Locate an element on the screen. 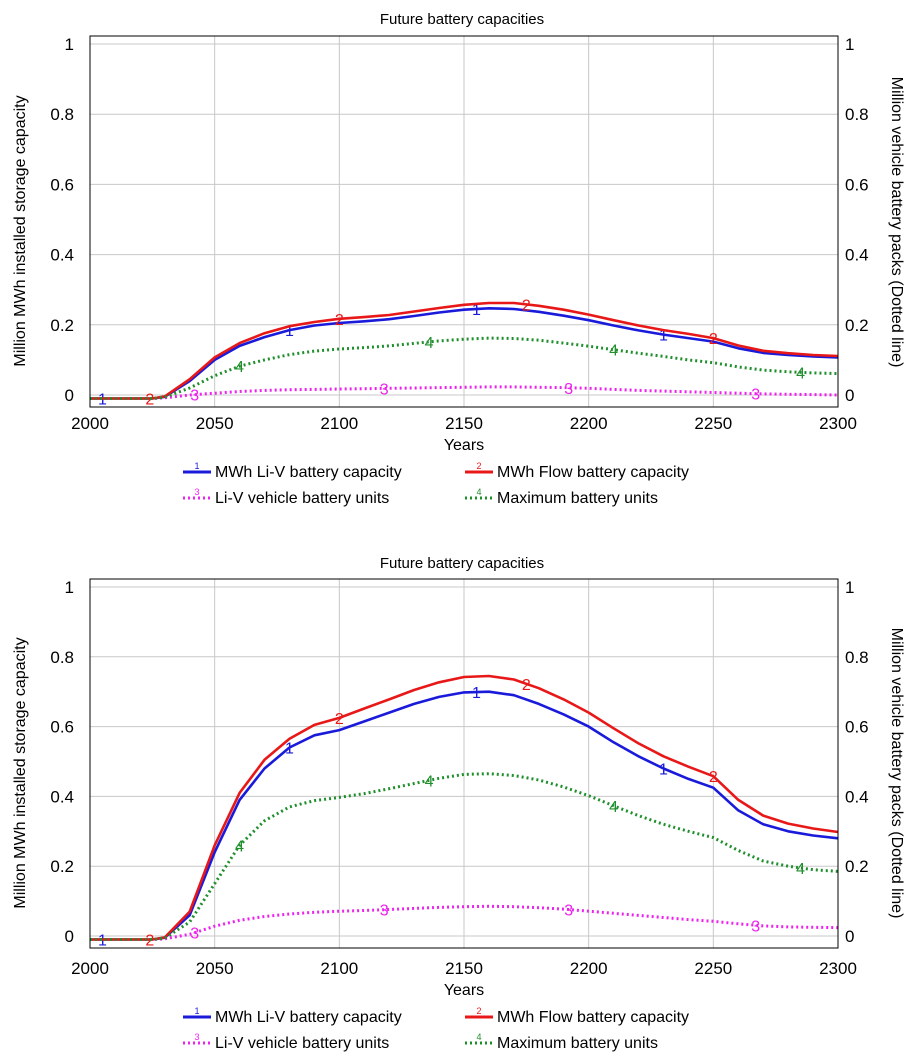  y-axis-label-left: Million MWh installed storage capacity is located at coordinates (20, 772).